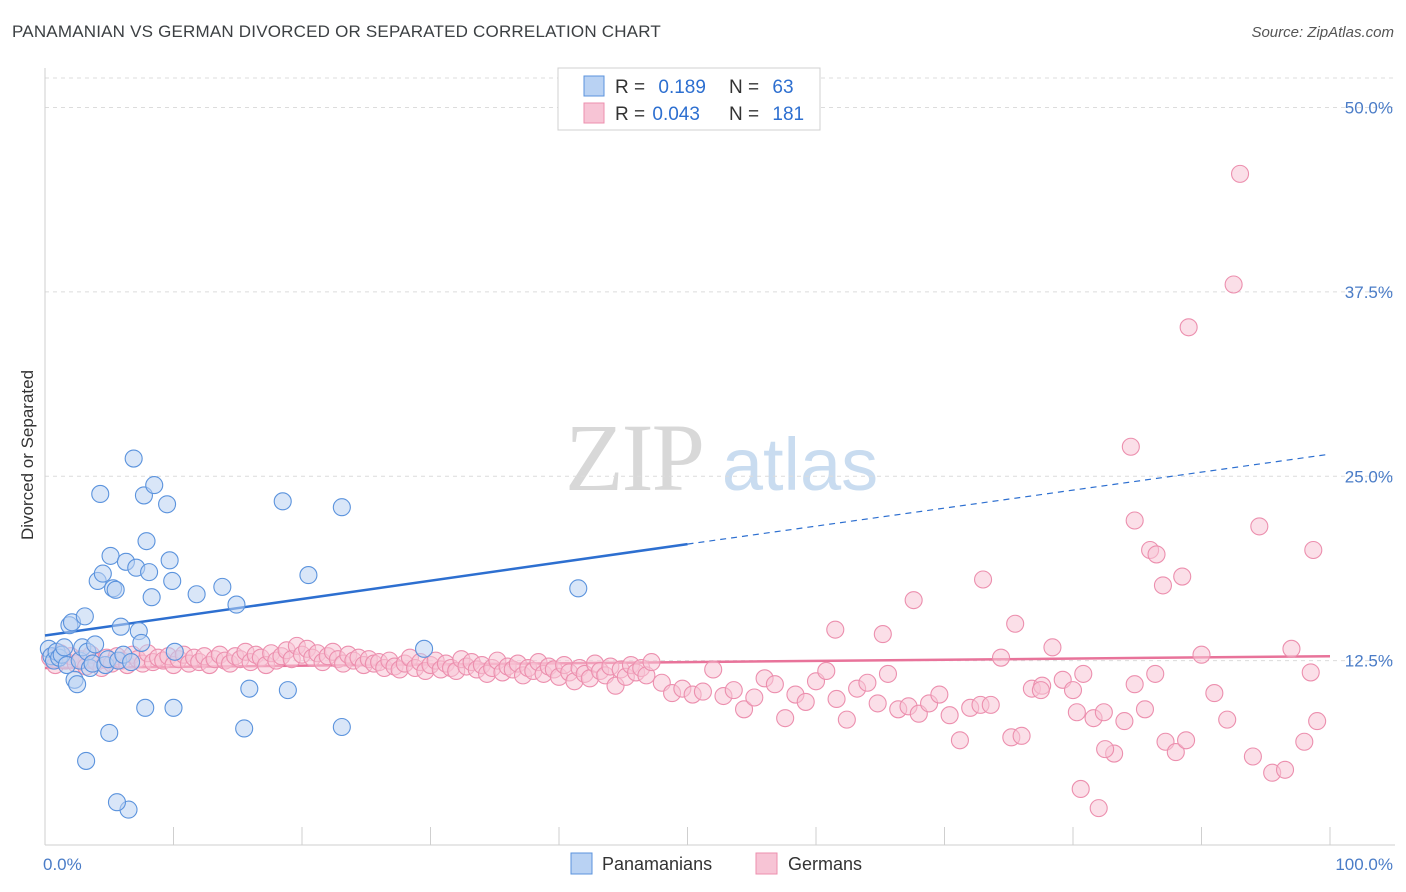 The height and width of the screenshot is (892, 1406). I want to click on svg-text: R = 0.189, so click(660, 87).